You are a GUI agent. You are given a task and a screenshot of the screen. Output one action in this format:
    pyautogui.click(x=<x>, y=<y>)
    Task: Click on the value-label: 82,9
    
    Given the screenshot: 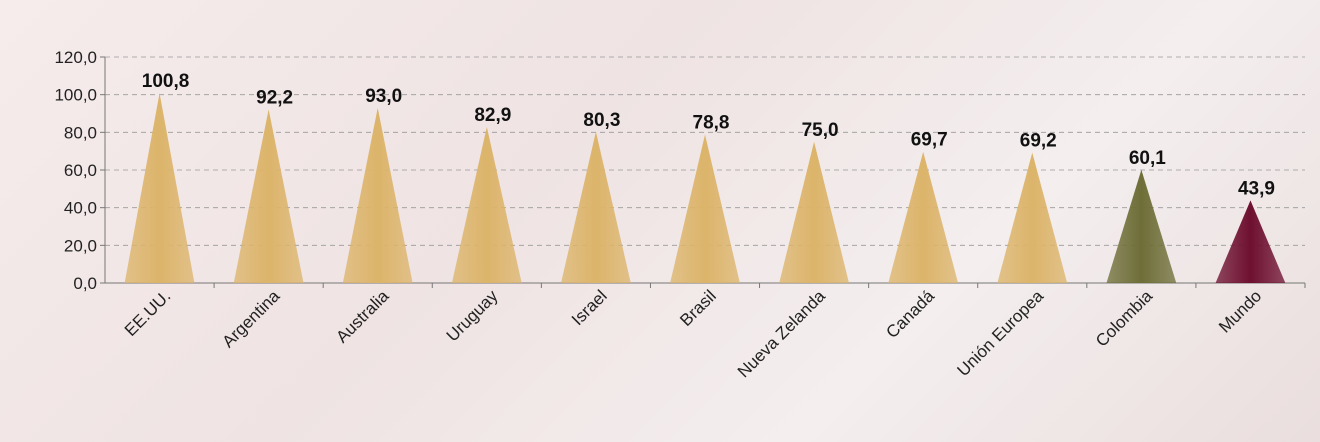 What is the action you would take?
    pyautogui.click(x=492, y=115)
    